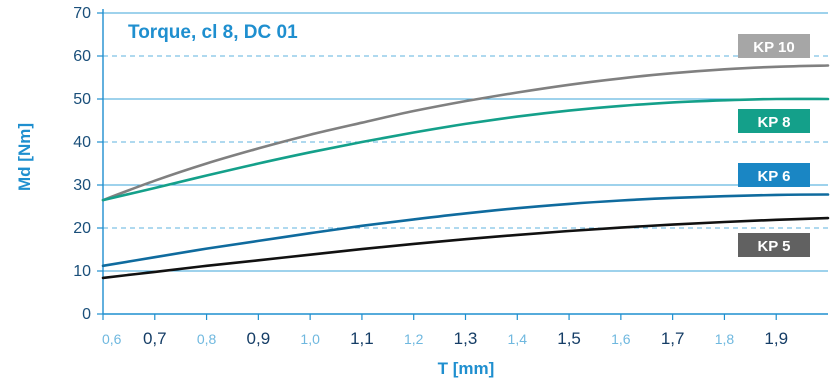 The image size is (832, 383). I want to click on y-tick-label: 30, so click(82, 185).